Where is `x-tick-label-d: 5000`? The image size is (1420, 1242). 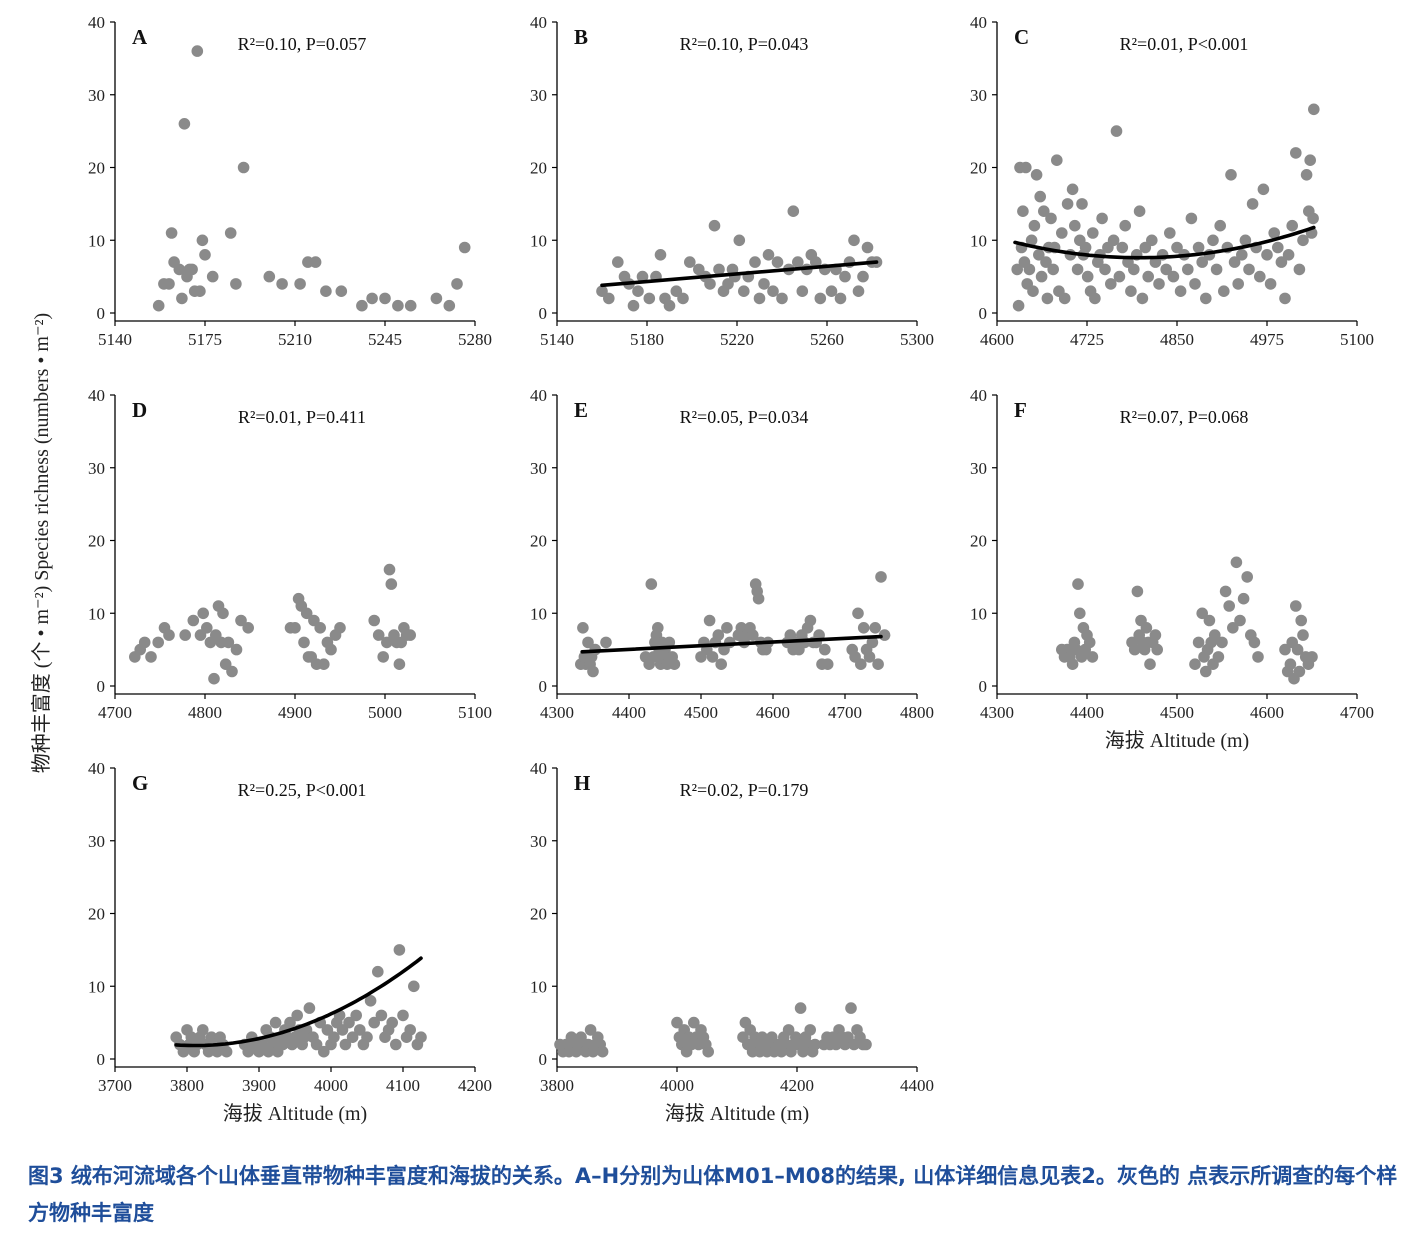 x-tick-label-d: 5000 is located at coordinates (385, 712).